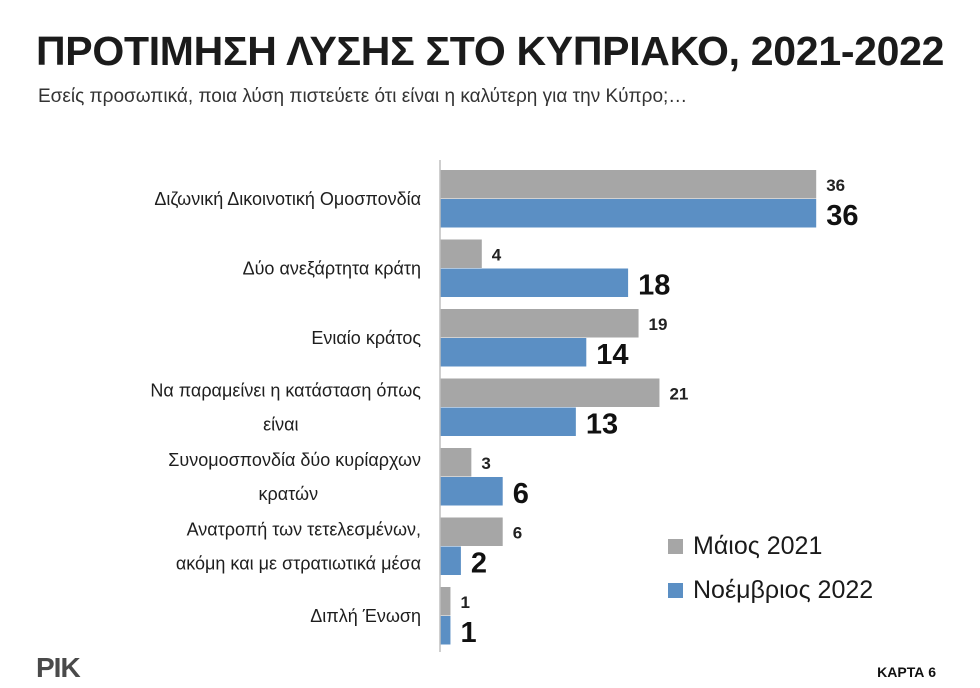  I want to click on legend: Μάιος 2021 Νοέμβριος 2022, so click(770, 575).